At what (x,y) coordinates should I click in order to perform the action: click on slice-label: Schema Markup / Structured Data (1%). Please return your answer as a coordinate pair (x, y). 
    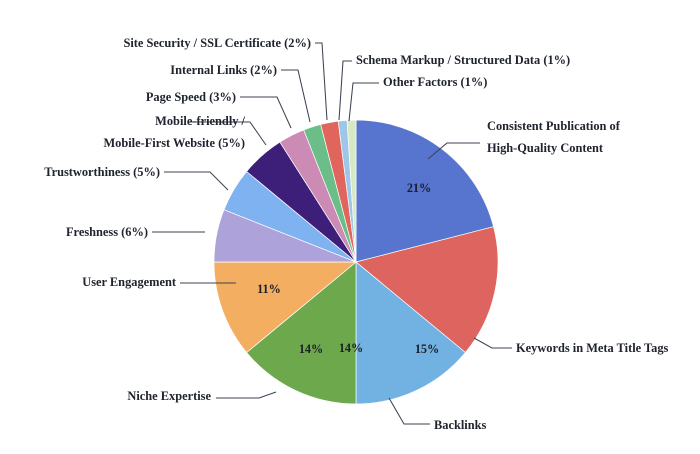
    Looking at the image, I should click on (463, 60).